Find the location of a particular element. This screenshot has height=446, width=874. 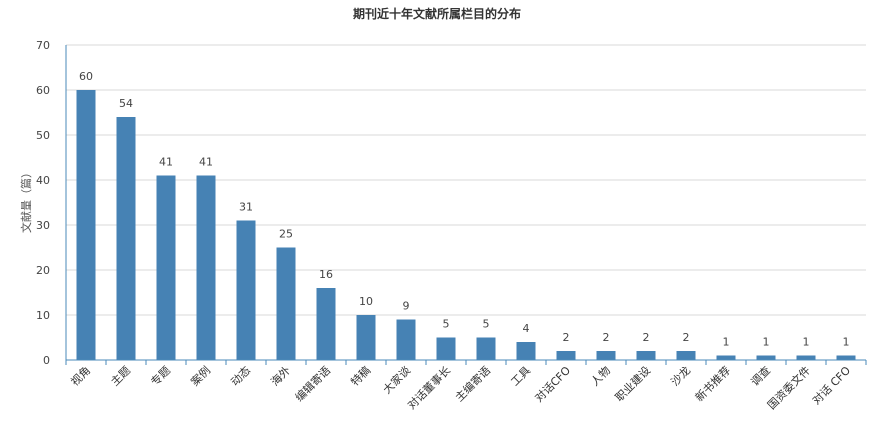

data-label: 16 is located at coordinates (326, 274).